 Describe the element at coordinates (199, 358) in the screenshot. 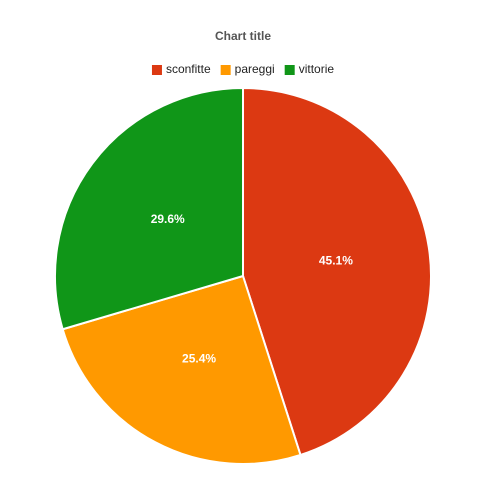

I see `slice-label: 25.4%` at that location.